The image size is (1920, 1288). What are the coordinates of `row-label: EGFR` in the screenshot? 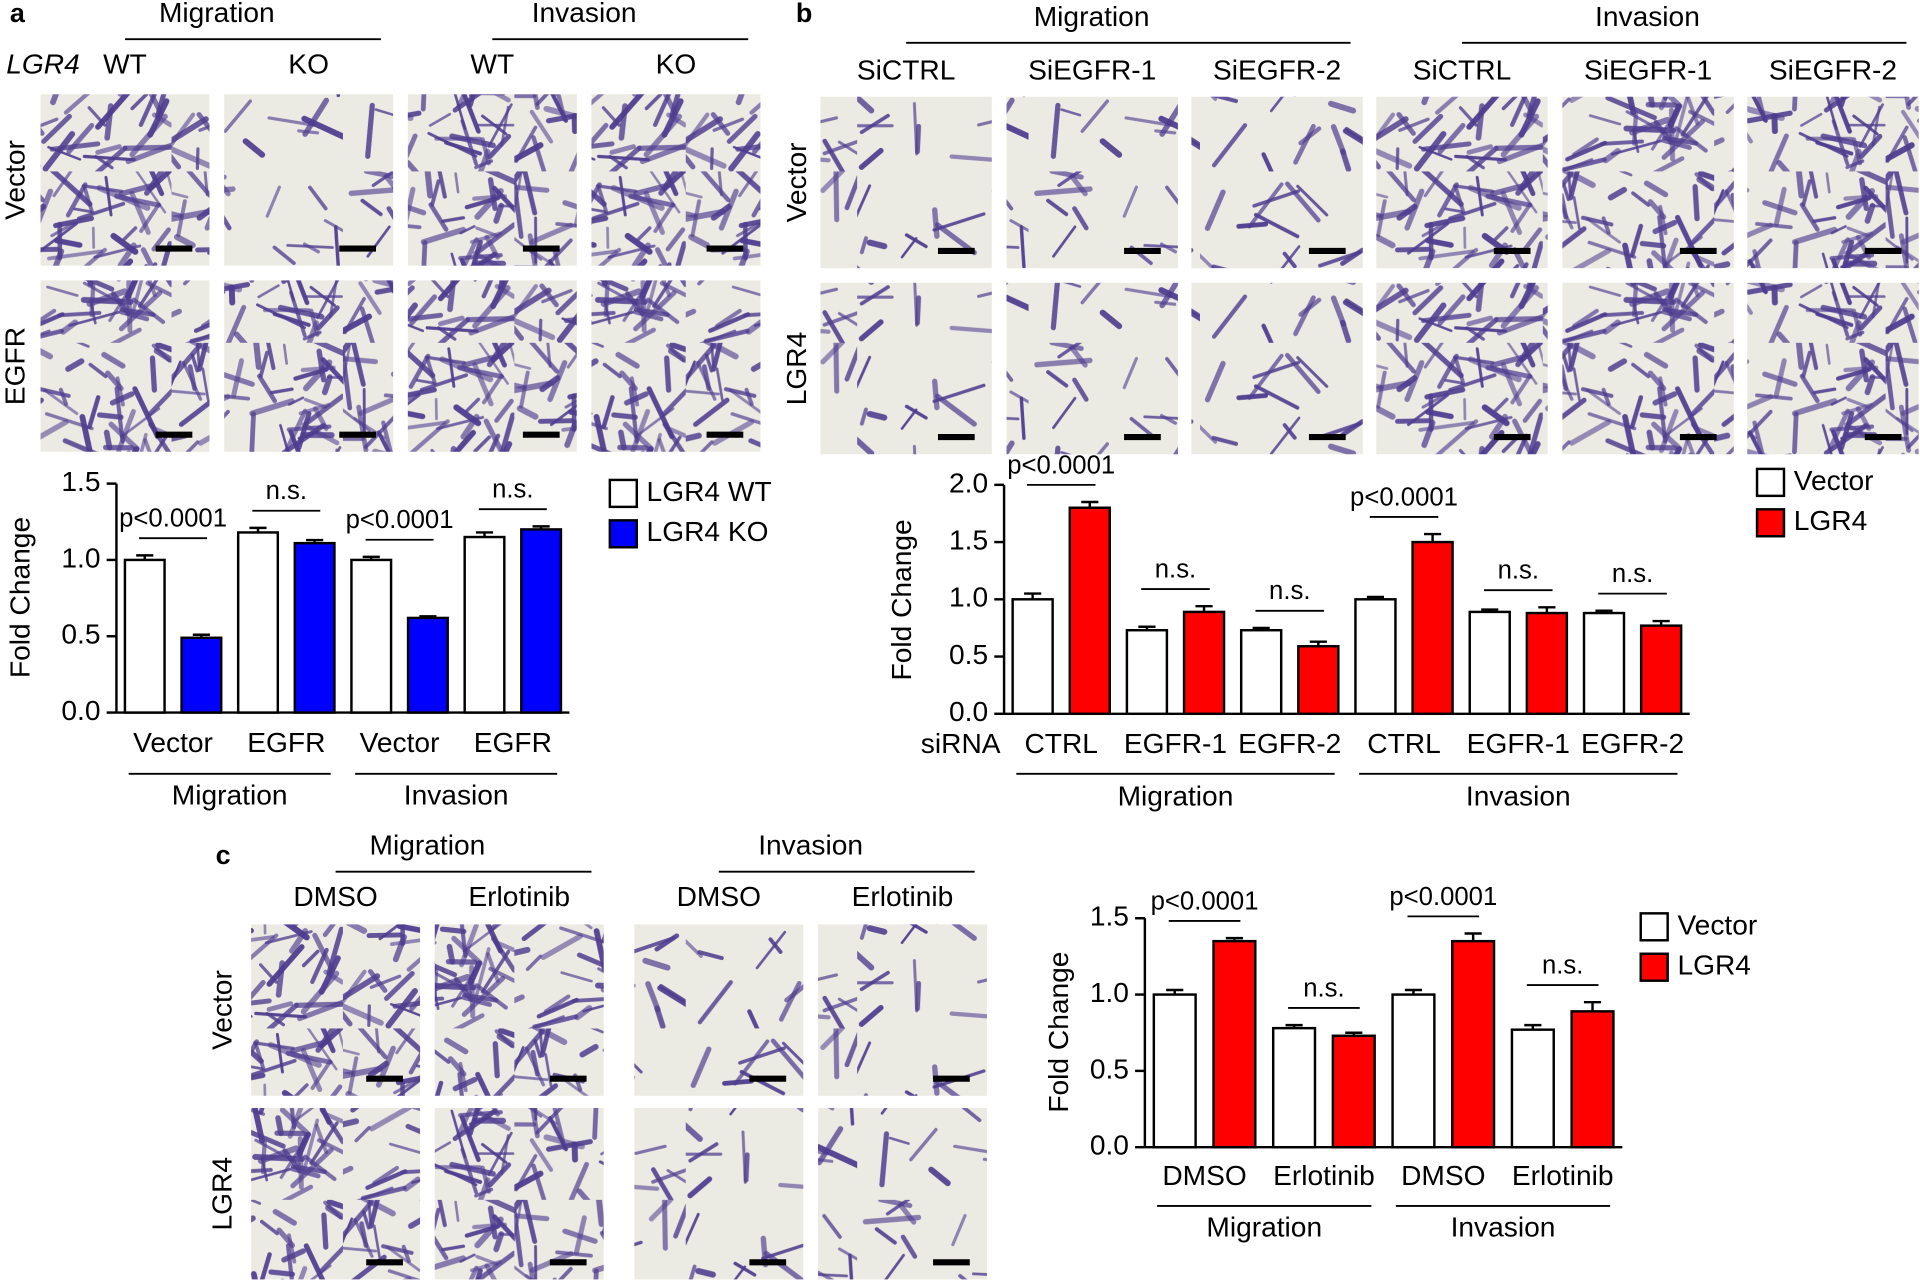 It's located at (15, 366).